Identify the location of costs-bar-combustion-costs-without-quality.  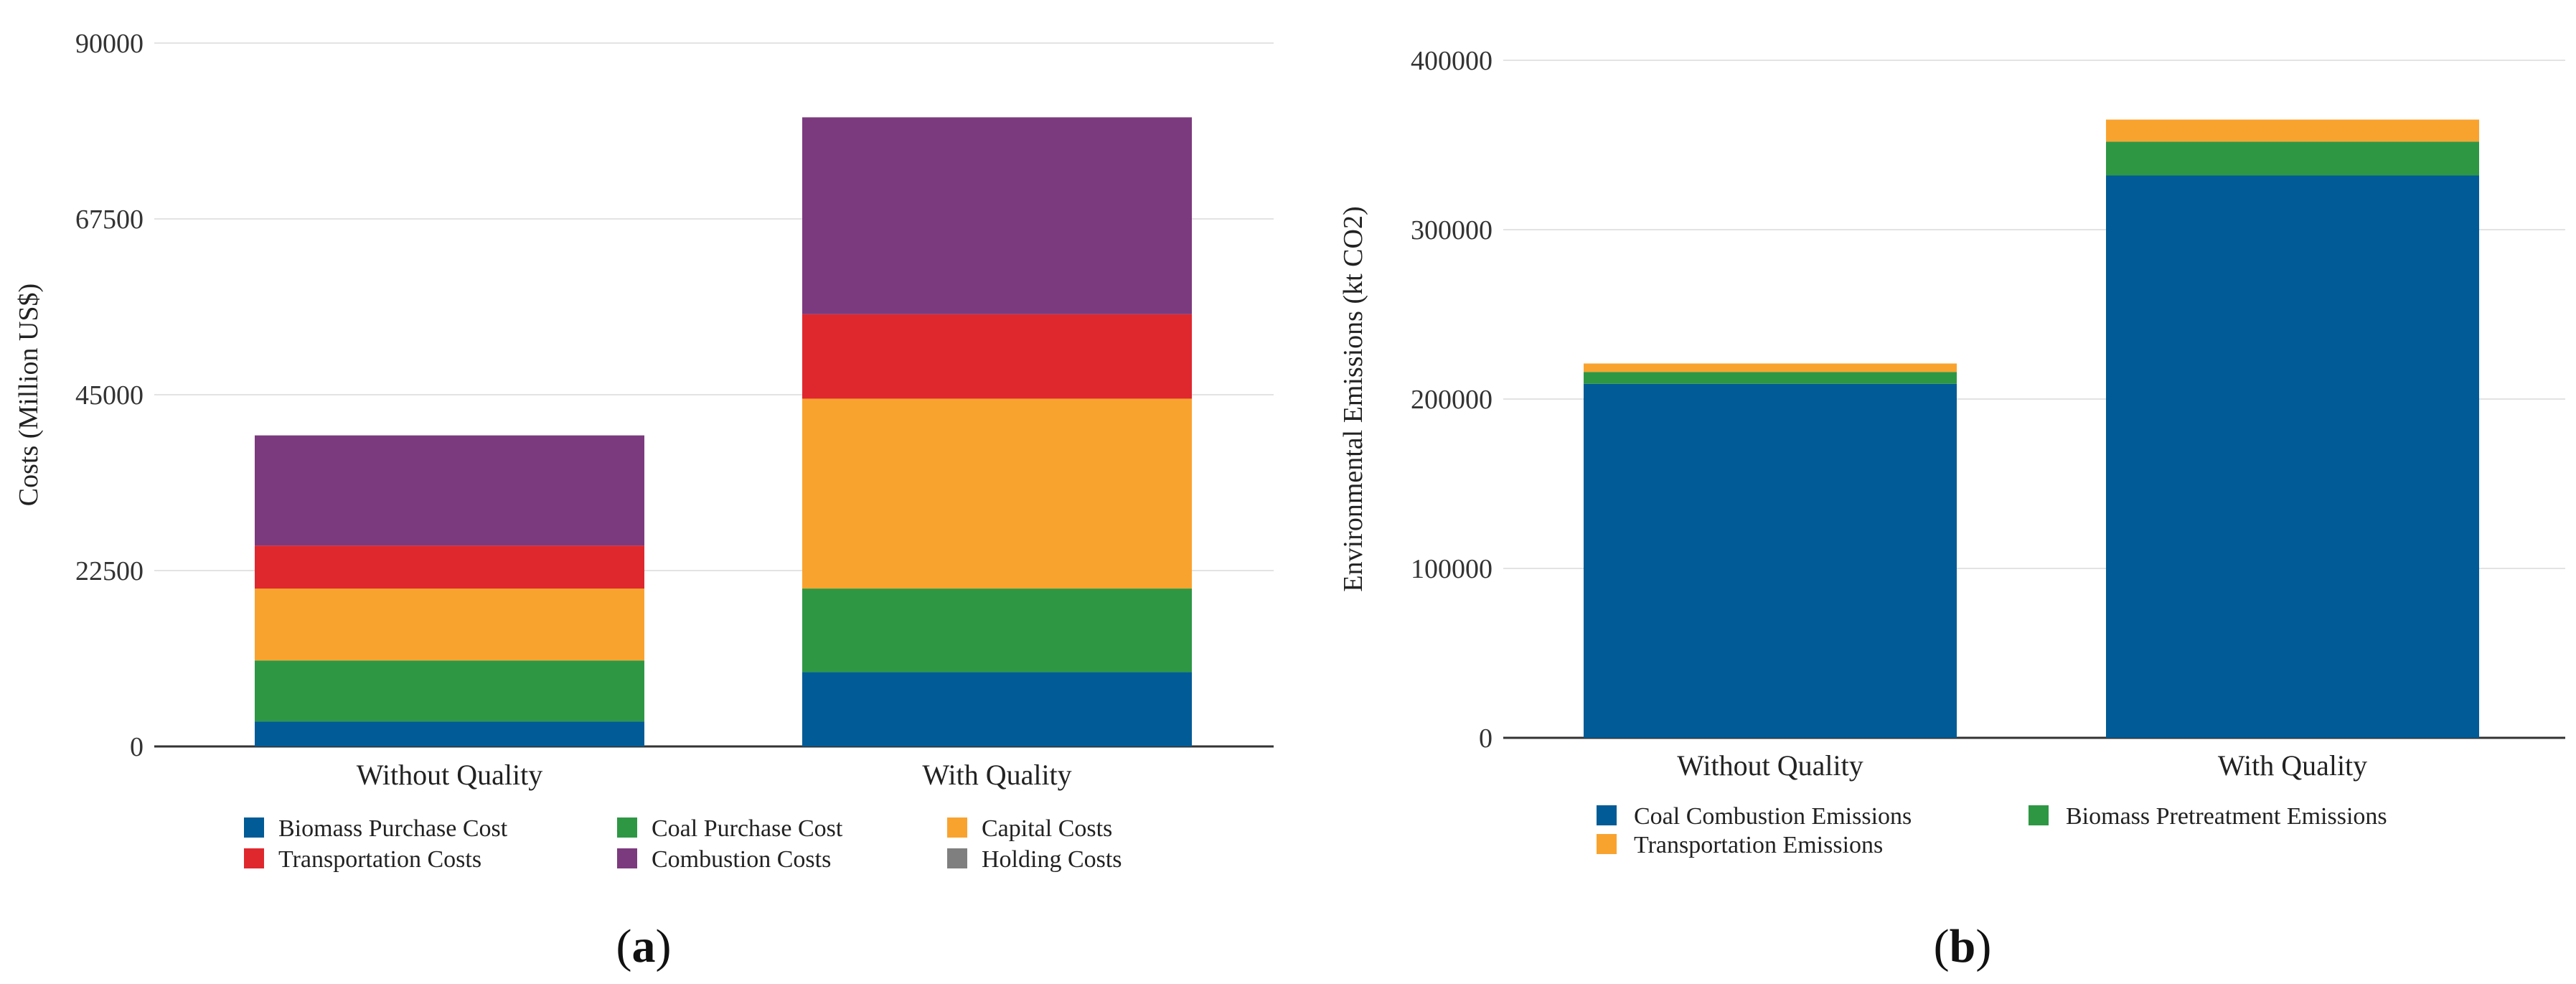
(449, 491).